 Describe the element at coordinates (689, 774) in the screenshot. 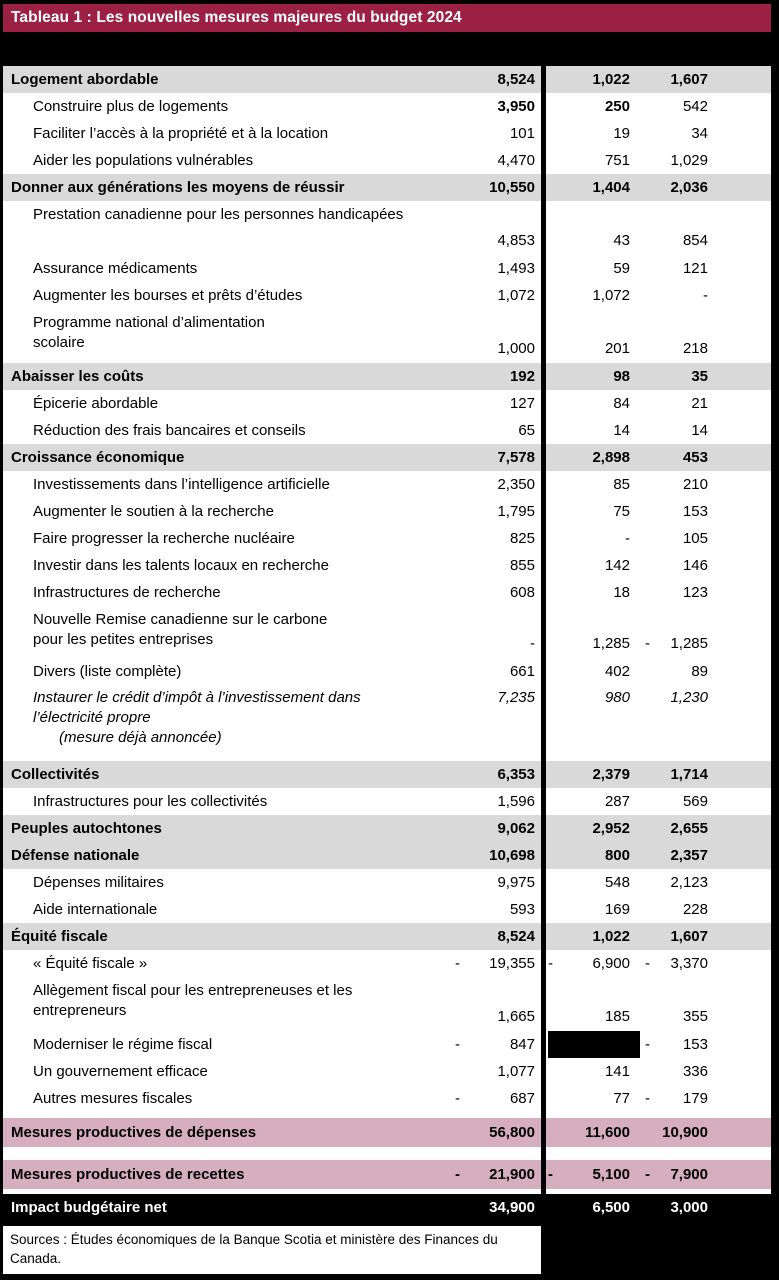

I see `value: 1,714` at that location.